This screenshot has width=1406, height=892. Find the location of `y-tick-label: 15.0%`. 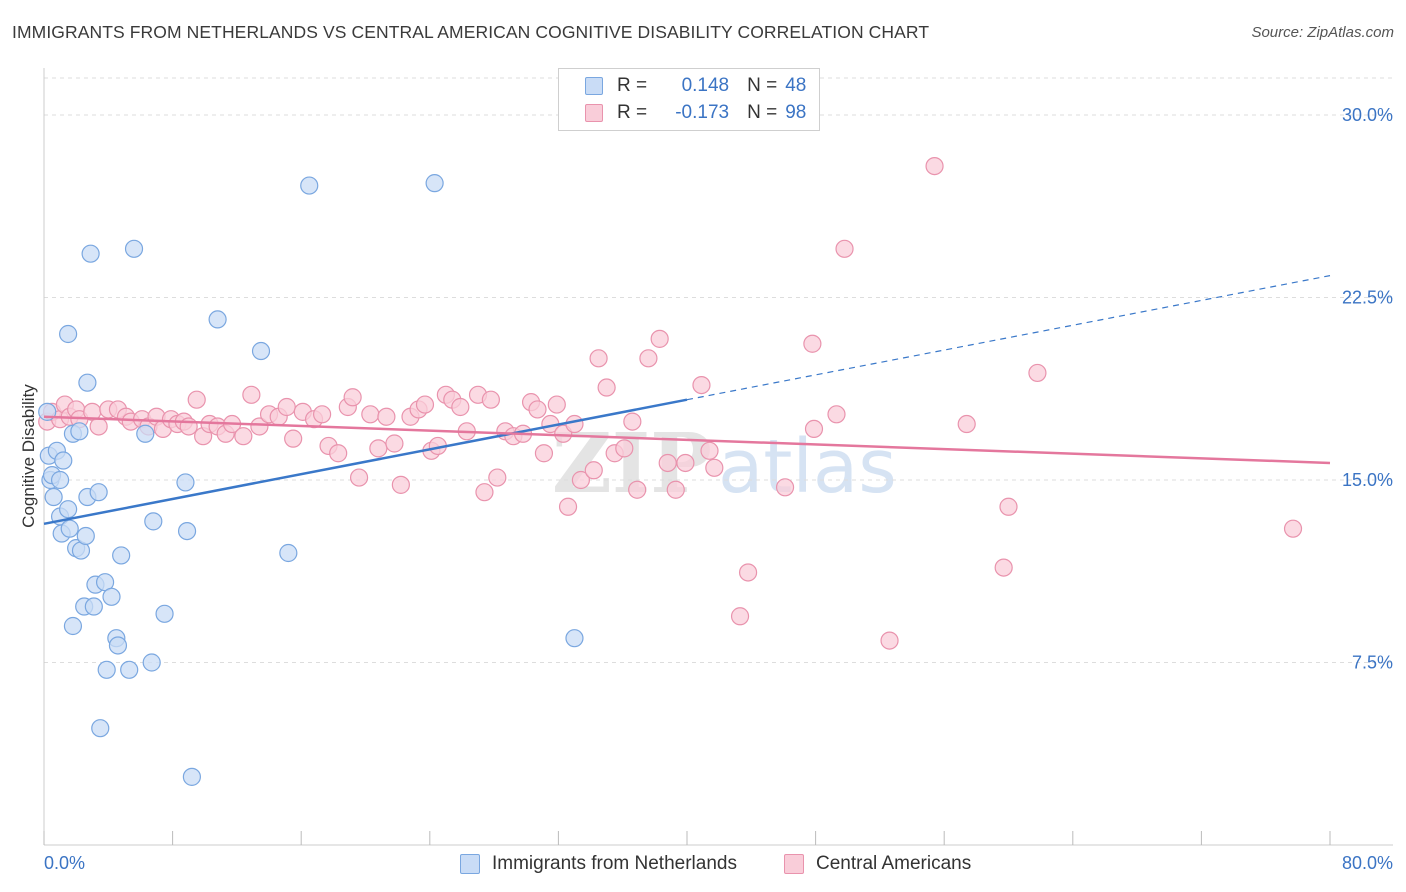

y-tick-label: 15.0% is located at coordinates (1367, 480).